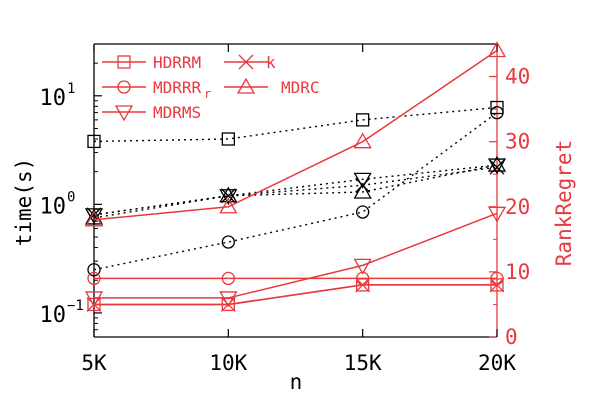  I want to click on legend-marker-circle, so click(124, 87).